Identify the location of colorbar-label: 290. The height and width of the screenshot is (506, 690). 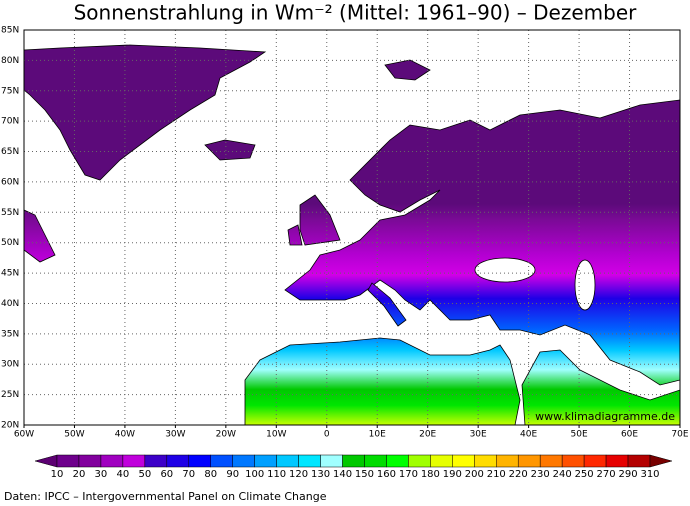
(627, 474).